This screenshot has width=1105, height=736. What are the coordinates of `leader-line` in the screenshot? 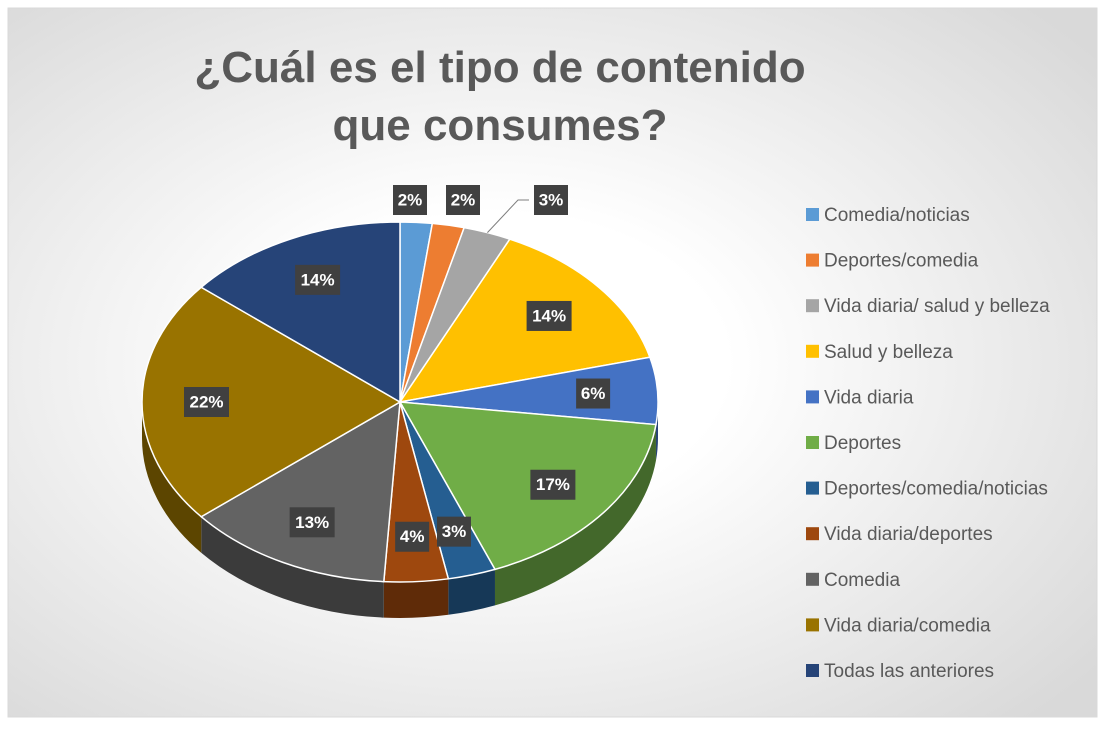 It's located at (508, 216).